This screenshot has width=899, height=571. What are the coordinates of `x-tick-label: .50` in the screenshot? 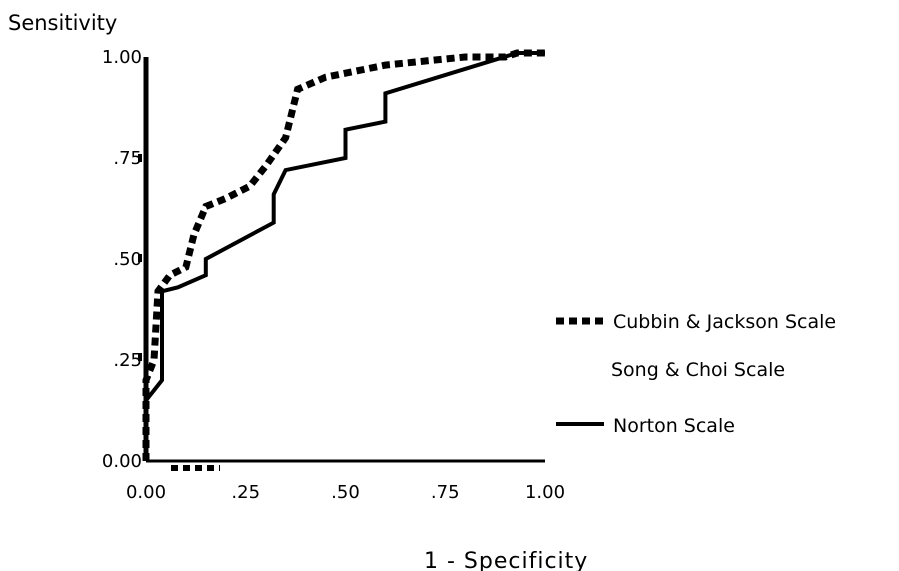 It's located at (345, 492).